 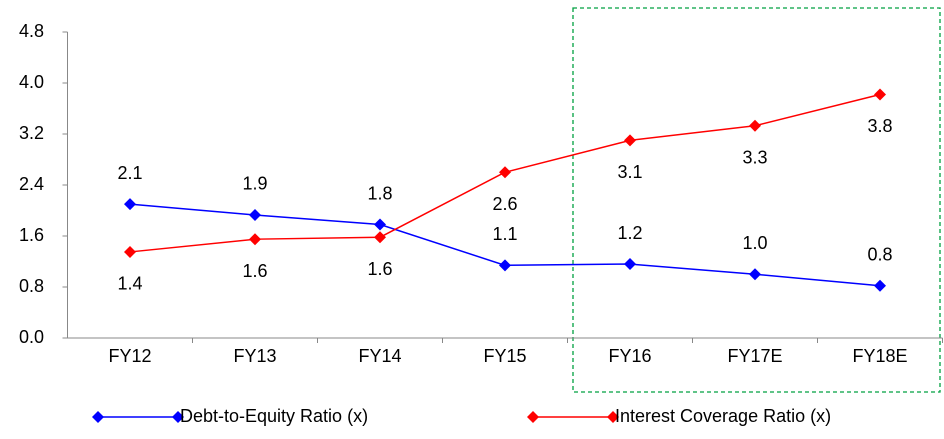 What do you see at coordinates (129, 356) in the screenshot?
I see `x-tick-label: FY12` at bounding box center [129, 356].